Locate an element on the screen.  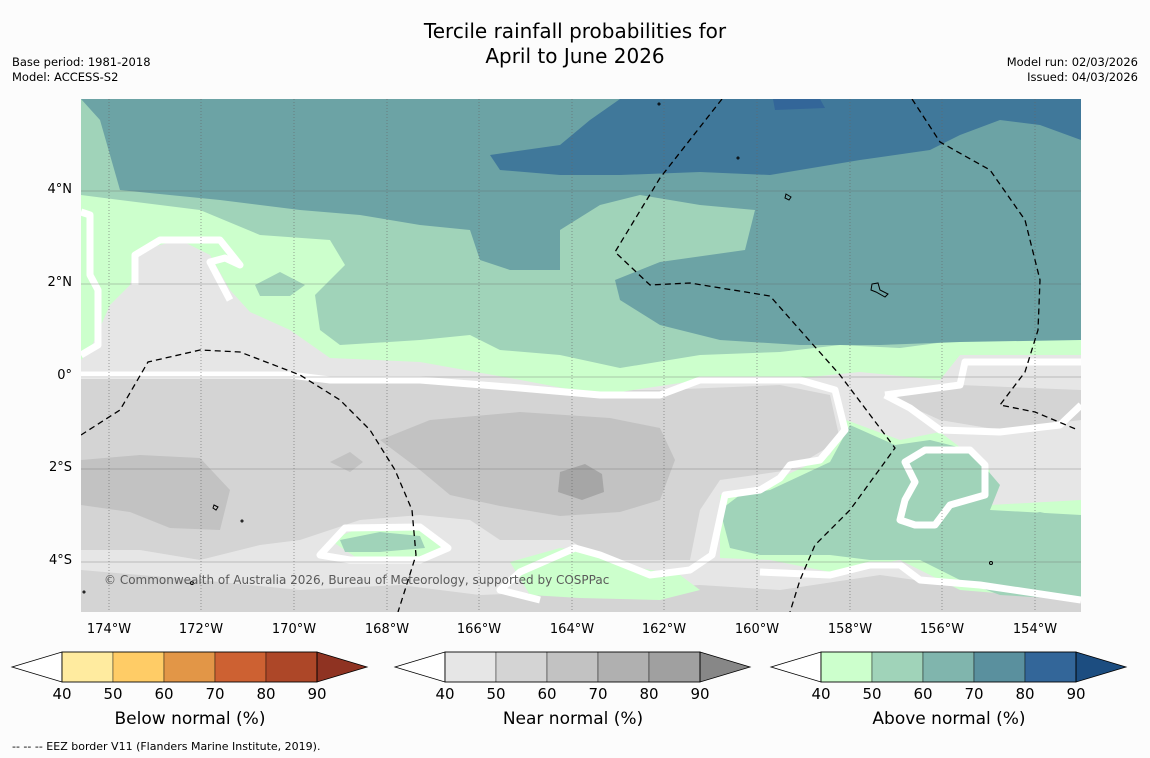
lon-tick-164w: 164°W is located at coordinates (572, 629).